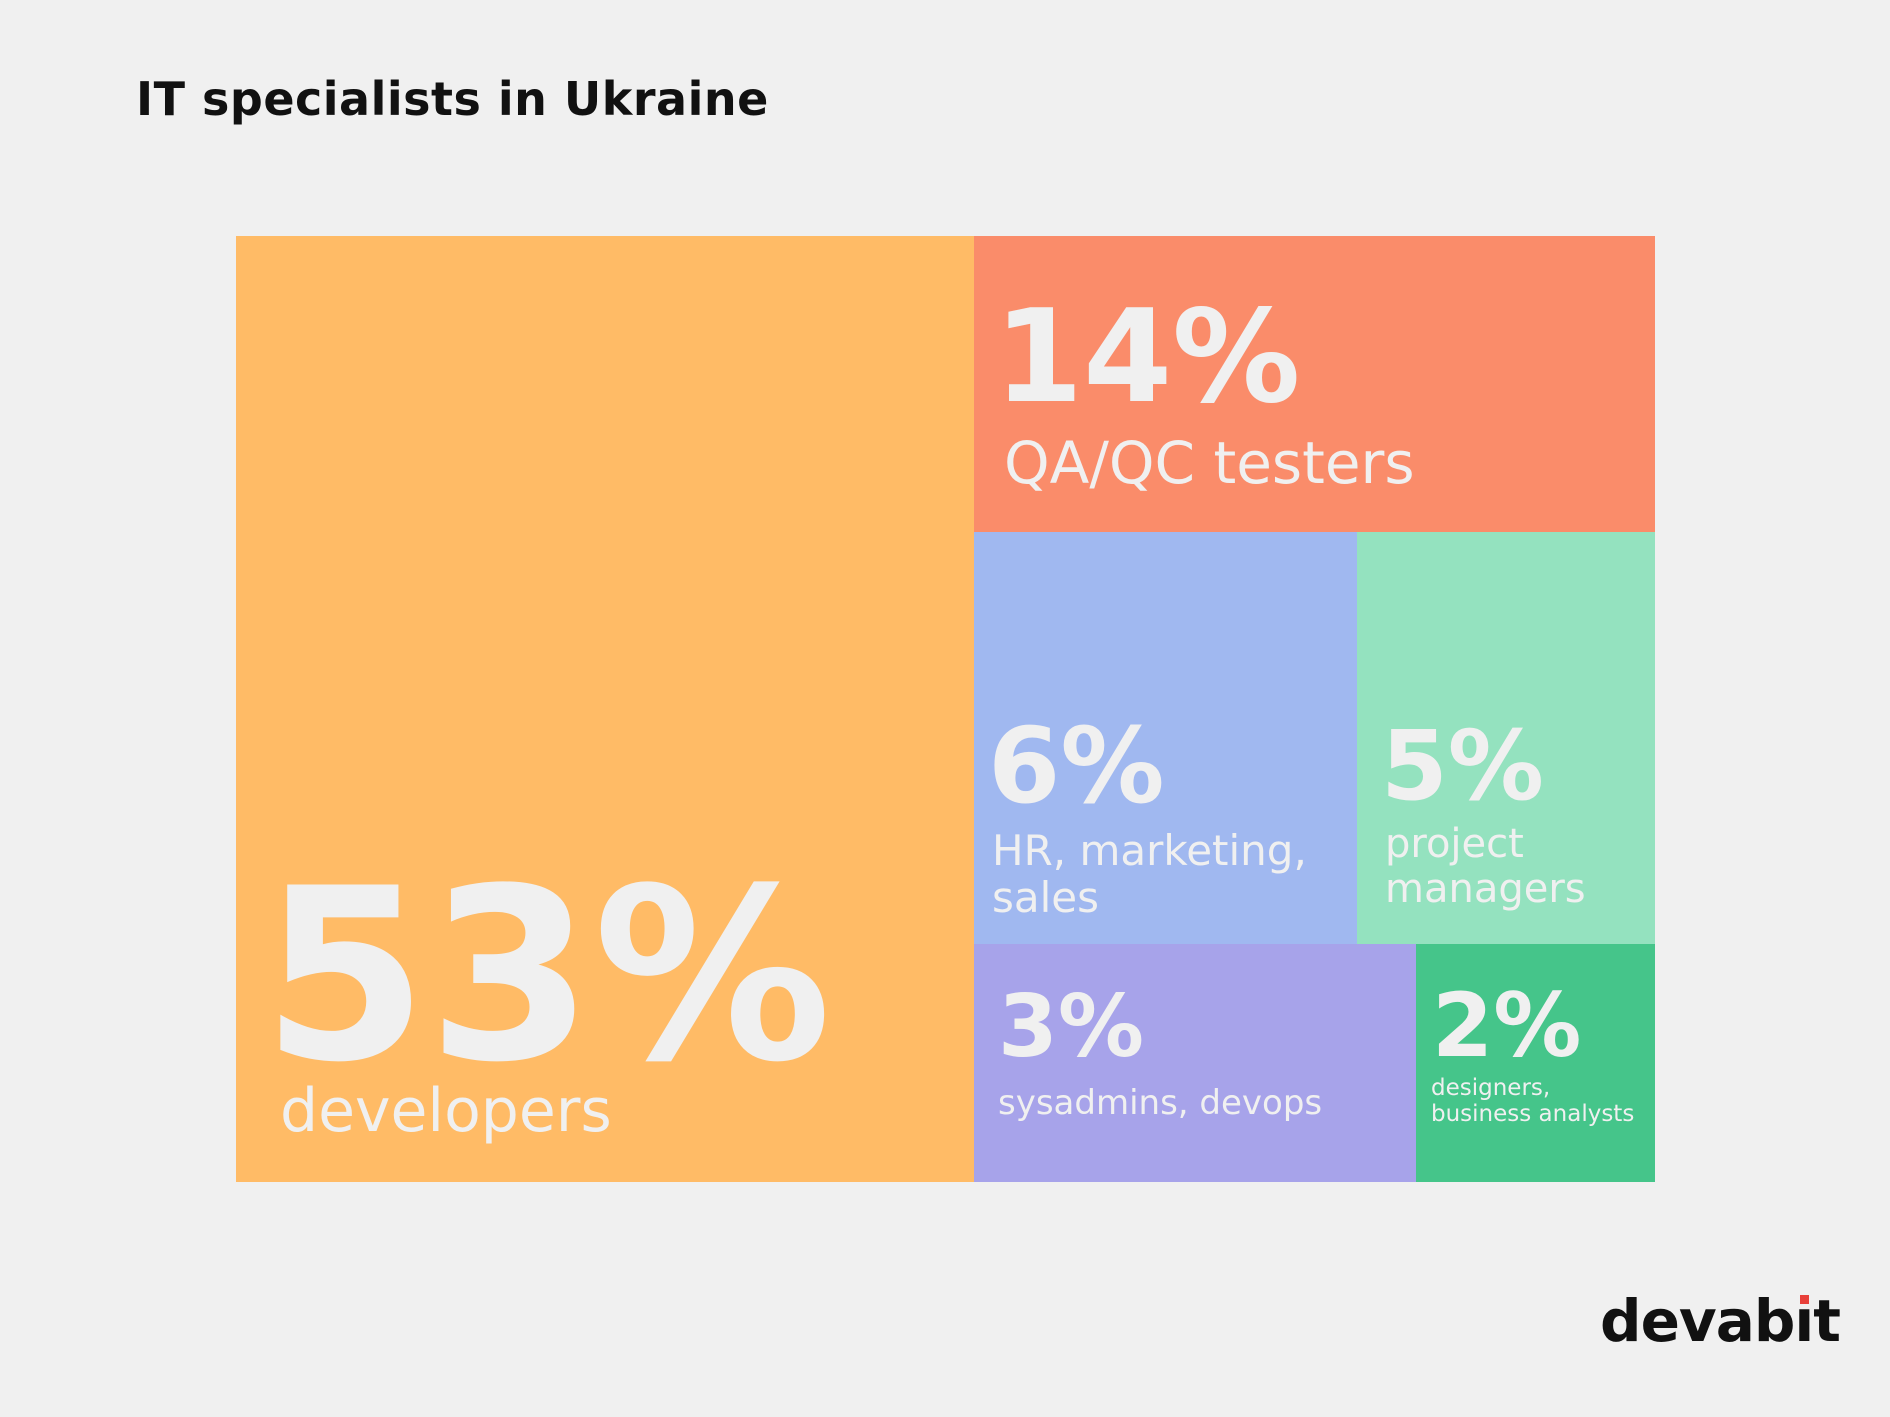 This screenshot has width=1890, height=1417. I want to click on tile-percent-developers: 53%, so click(547, 976).